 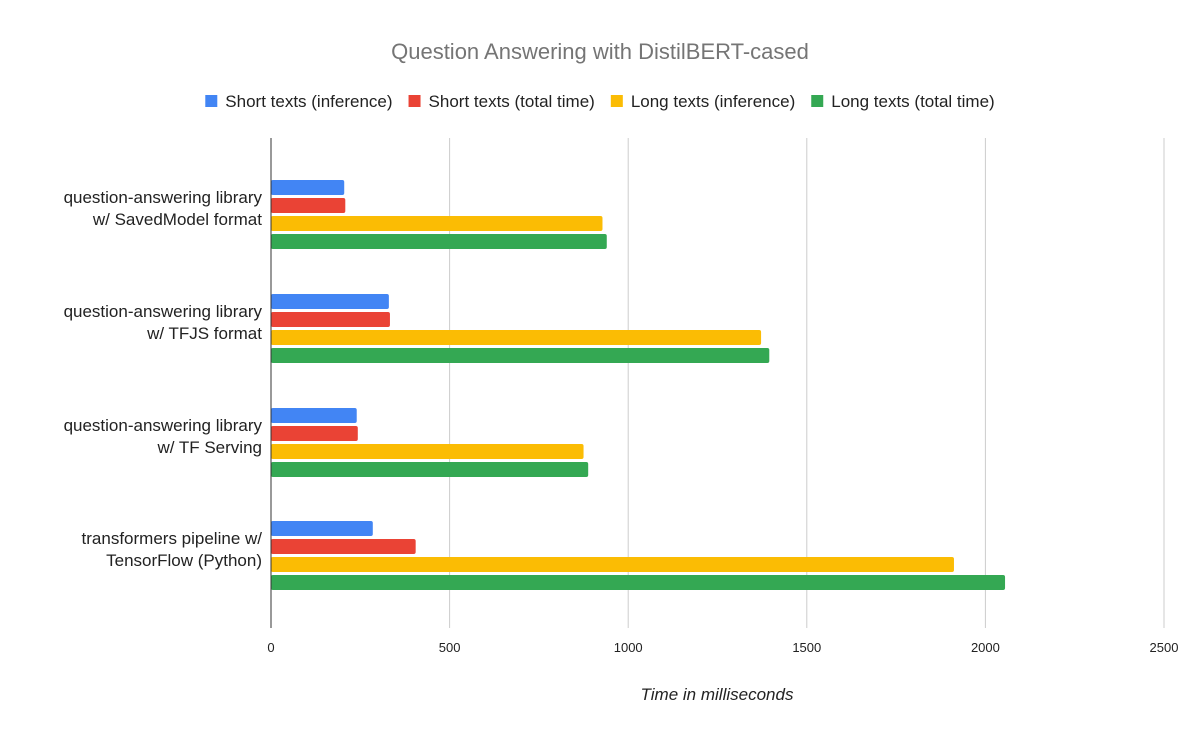 What do you see at coordinates (722, 647) in the screenshot?
I see `x-tick-labels: 0 500 1000 1500 2000 2500` at bounding box center [722, 647].